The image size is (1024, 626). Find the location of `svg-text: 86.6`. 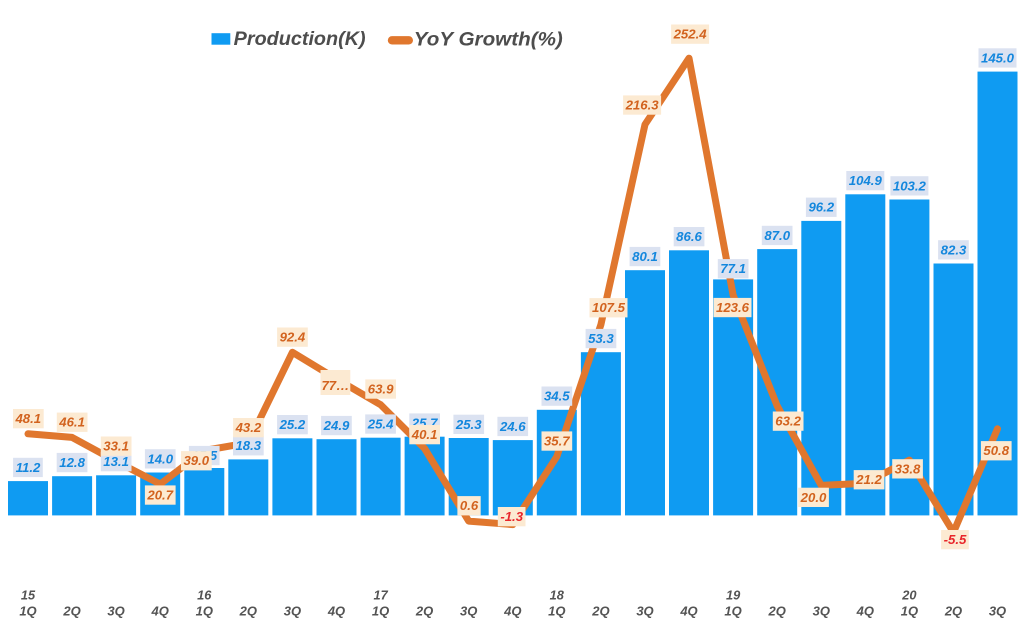

svg-text: 86.6 is located at coordinates (689, 236).